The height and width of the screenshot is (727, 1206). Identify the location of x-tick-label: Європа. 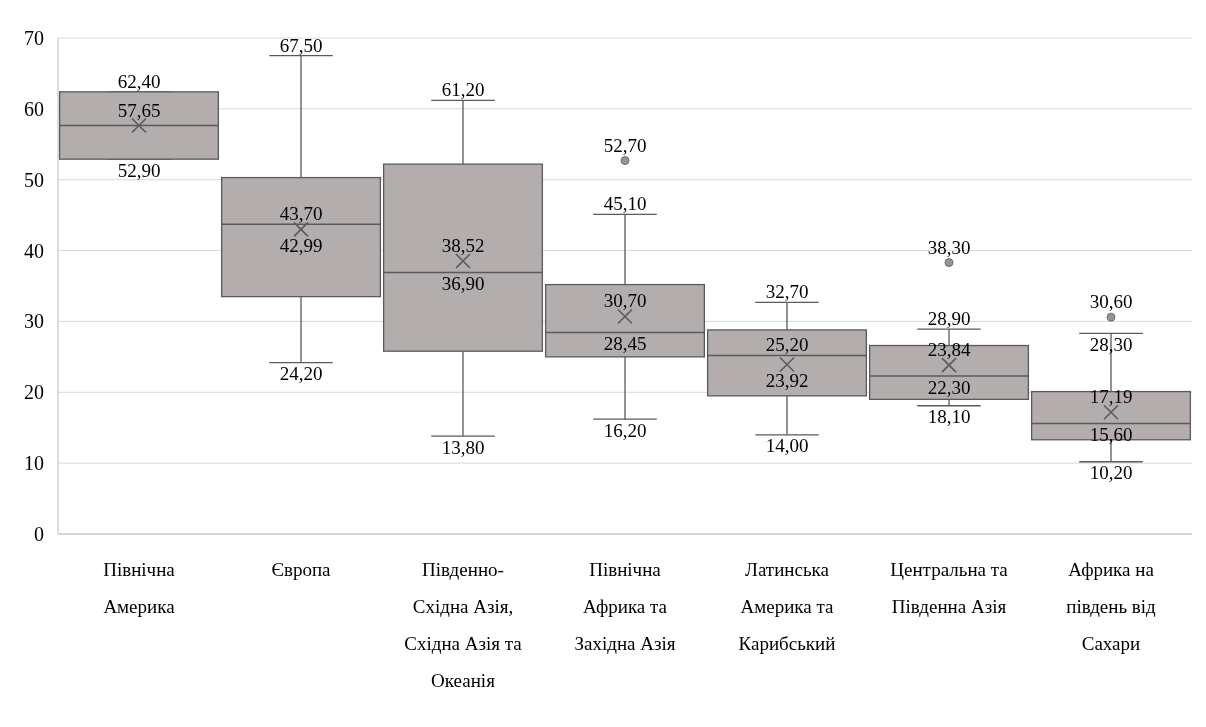
(301, 569).